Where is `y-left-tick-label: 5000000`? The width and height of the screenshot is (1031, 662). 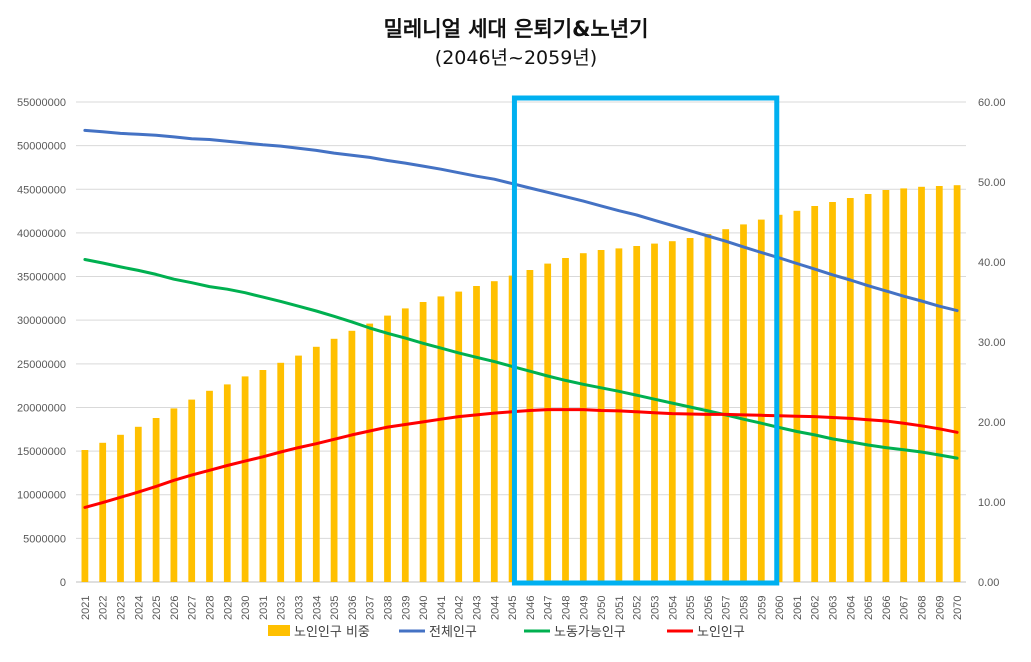 y-left-tick-label: 5000000 is located at coordinates (44, 539).